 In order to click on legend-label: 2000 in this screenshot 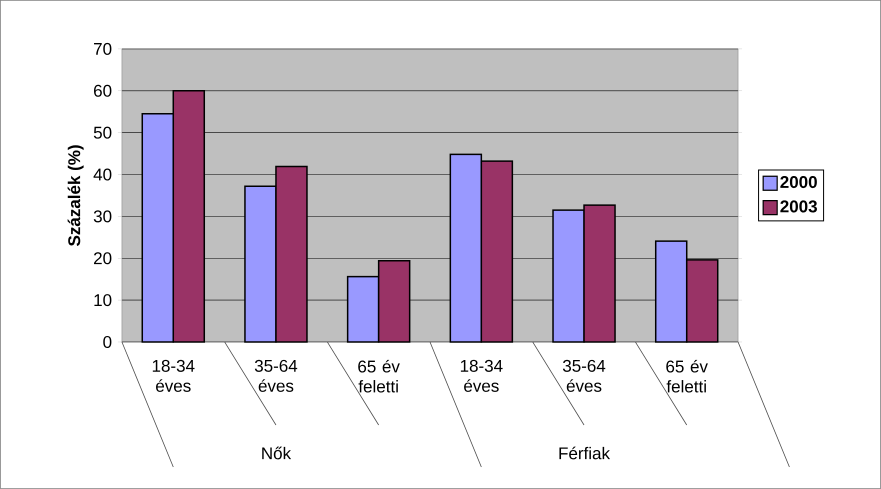, I will do `click(798, 182)`.